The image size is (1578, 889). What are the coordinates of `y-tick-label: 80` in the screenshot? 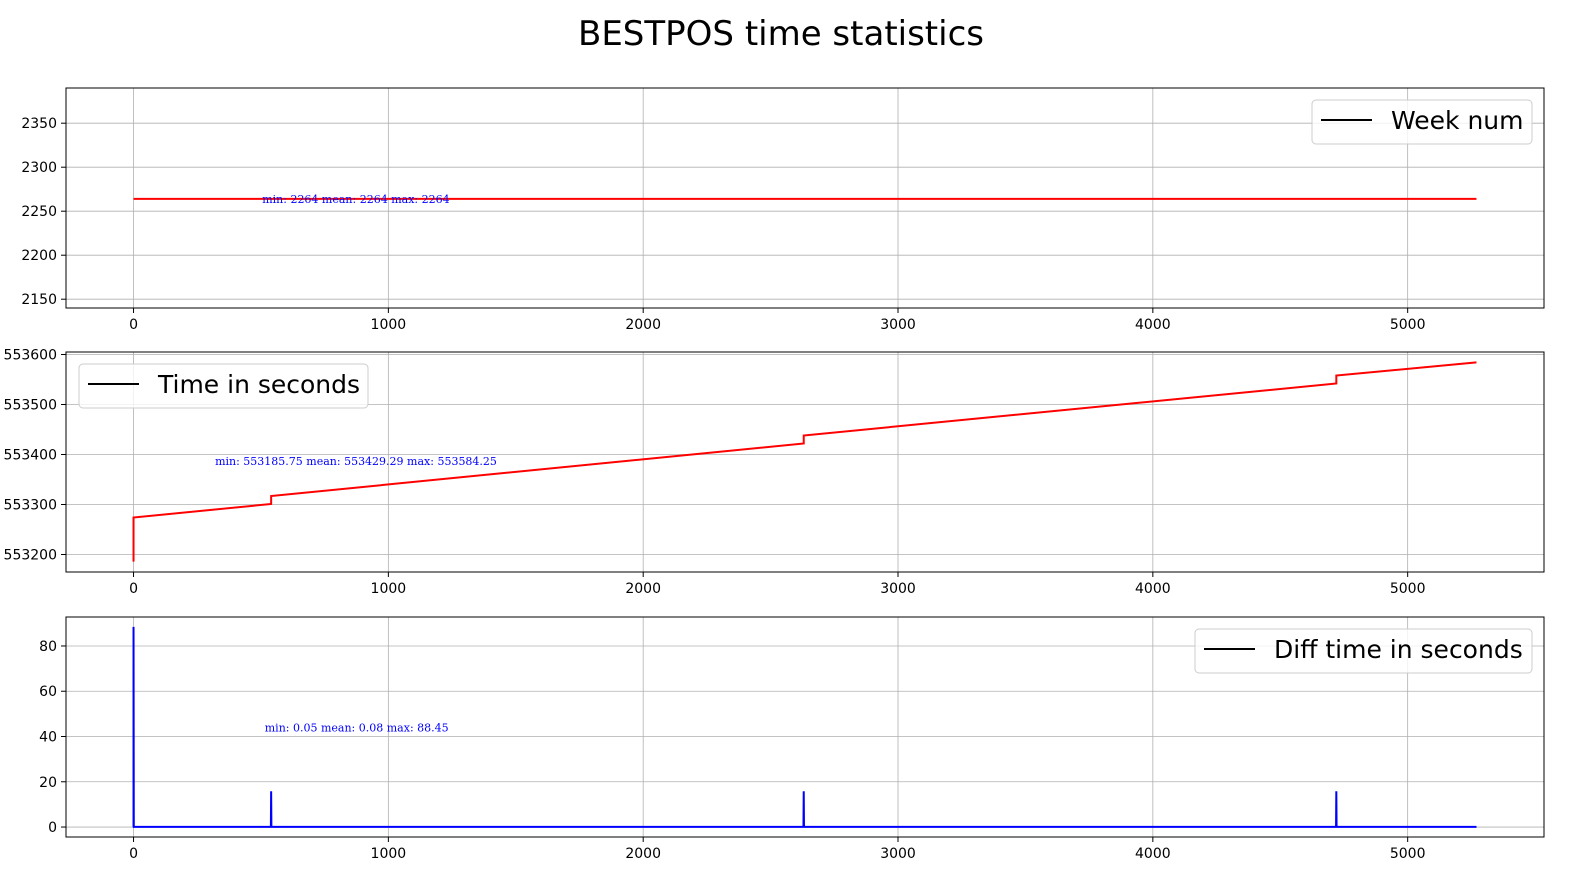 It's located at (48, 647).